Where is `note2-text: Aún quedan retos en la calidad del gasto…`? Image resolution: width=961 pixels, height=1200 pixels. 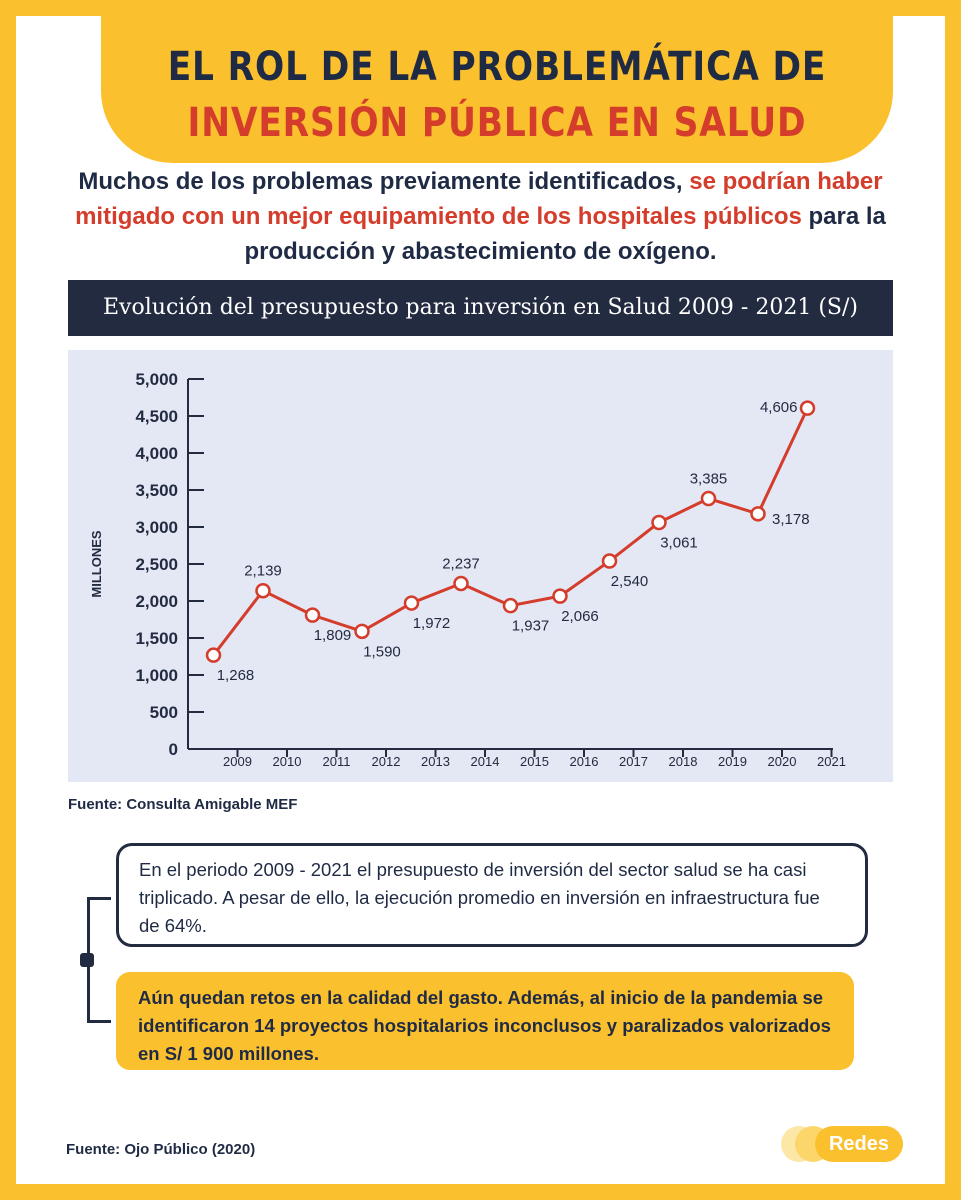 note2-text: Aún quedan retos en la calidad del gasto… is located at coordinates (484, 1025).